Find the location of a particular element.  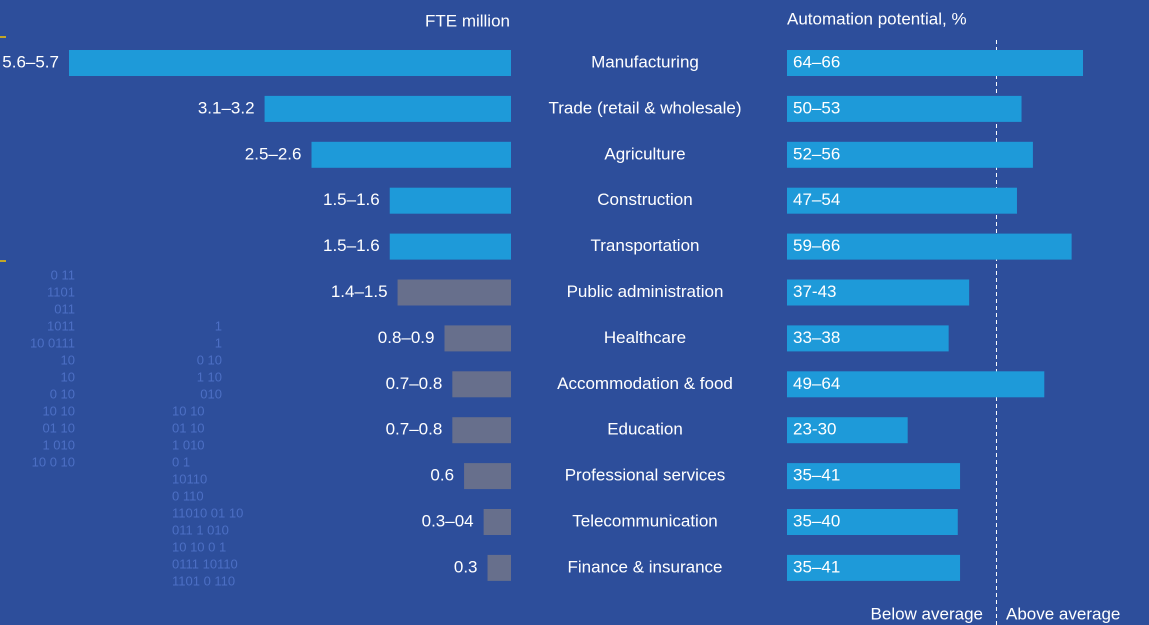

value-label: 64–66 is located at coordinates (816, 61).